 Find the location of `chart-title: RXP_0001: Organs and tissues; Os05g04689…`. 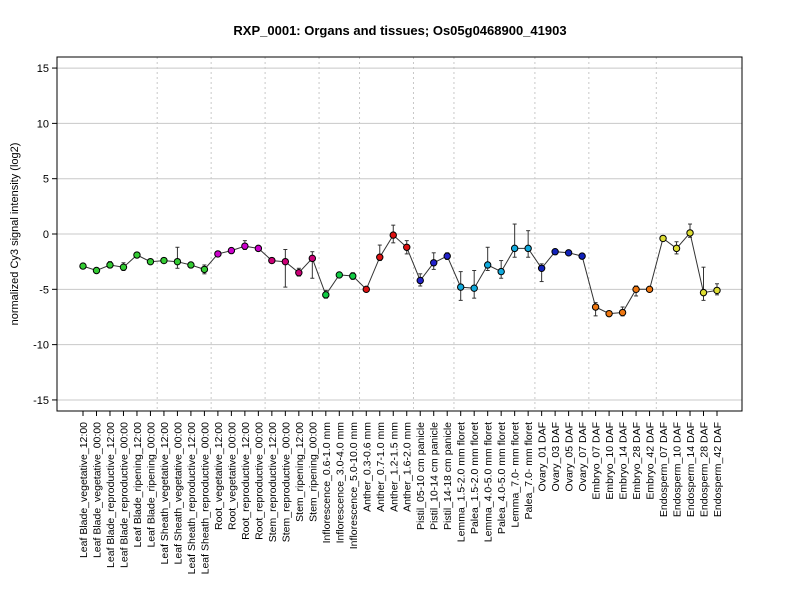

chart-title: RXP_0001: Organs and tissues; Os05g04689… is located at coordinates (399, 30).